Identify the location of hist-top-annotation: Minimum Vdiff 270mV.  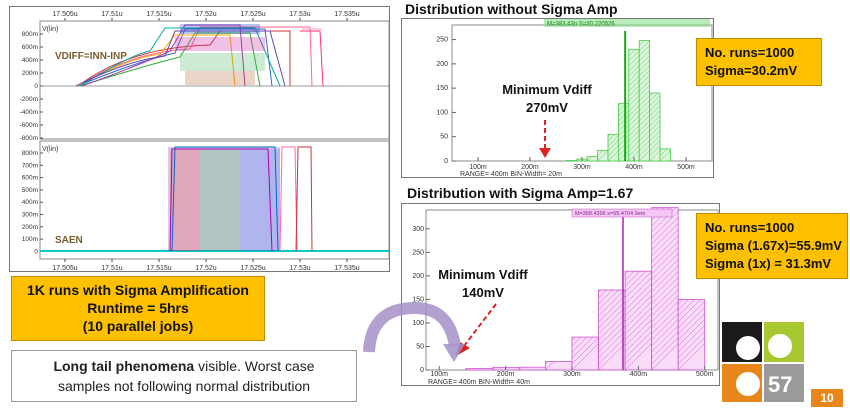
(547, 98).